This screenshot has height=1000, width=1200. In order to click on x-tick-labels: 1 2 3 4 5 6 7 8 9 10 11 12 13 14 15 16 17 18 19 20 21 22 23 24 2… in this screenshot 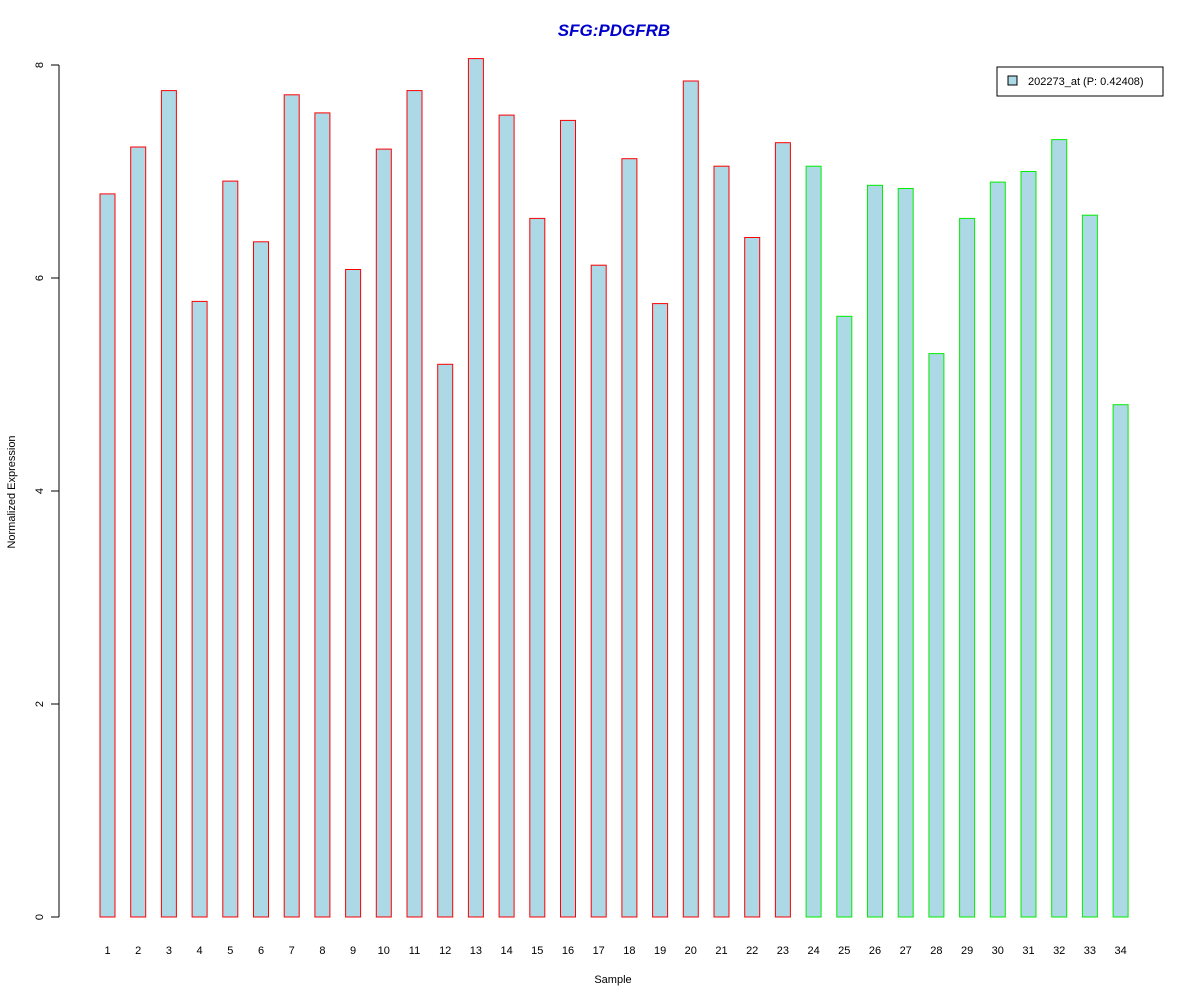, I will do `click(615, 951)`.